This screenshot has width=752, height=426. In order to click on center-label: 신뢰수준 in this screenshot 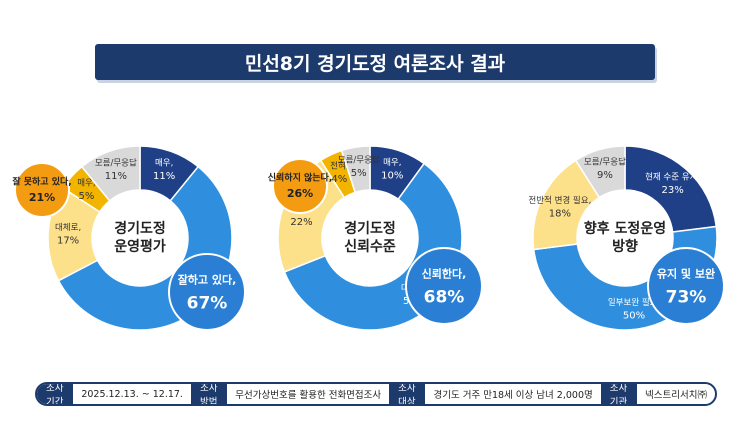, I will do `click(370, 247)`.